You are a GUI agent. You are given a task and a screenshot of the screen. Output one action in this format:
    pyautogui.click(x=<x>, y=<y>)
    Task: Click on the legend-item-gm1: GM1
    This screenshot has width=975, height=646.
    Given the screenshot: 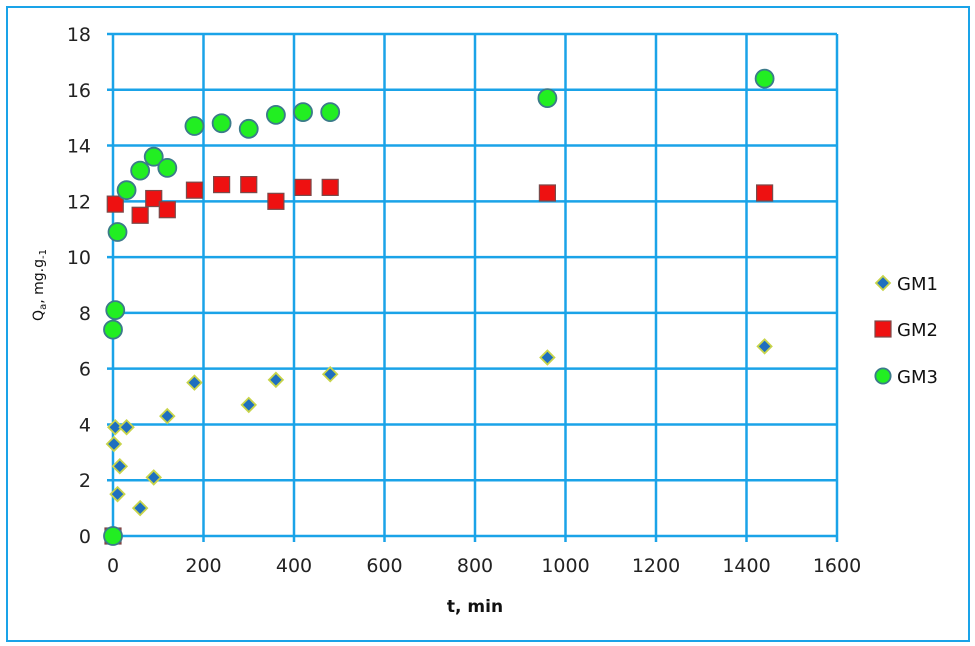 What is the action you would take?
    pyautogui.click(x=906, y=284)
    